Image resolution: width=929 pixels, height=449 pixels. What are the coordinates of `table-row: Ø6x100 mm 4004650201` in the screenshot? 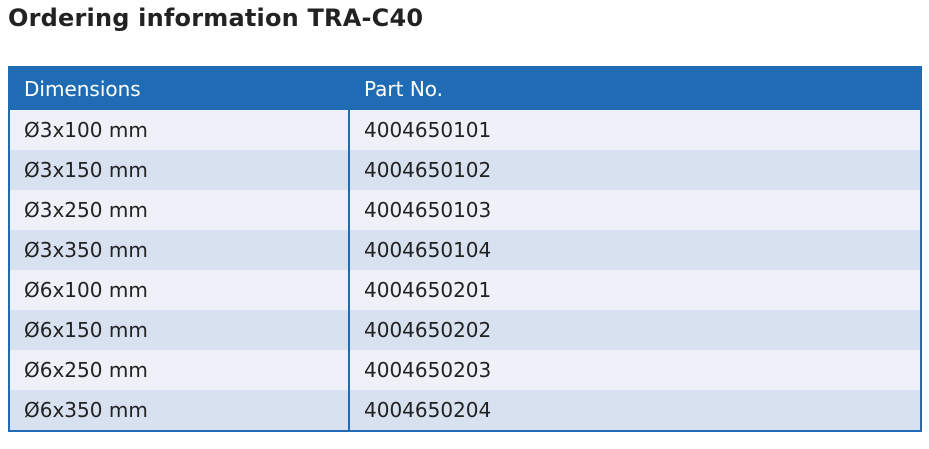 It's located at (465, 290).